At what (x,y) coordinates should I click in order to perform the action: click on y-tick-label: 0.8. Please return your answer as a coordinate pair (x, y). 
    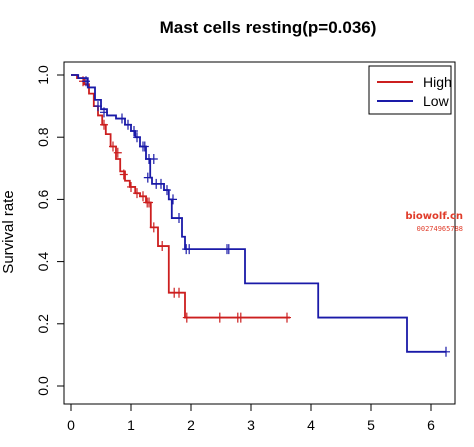
    Looking at the image, I should click on (43, 137).